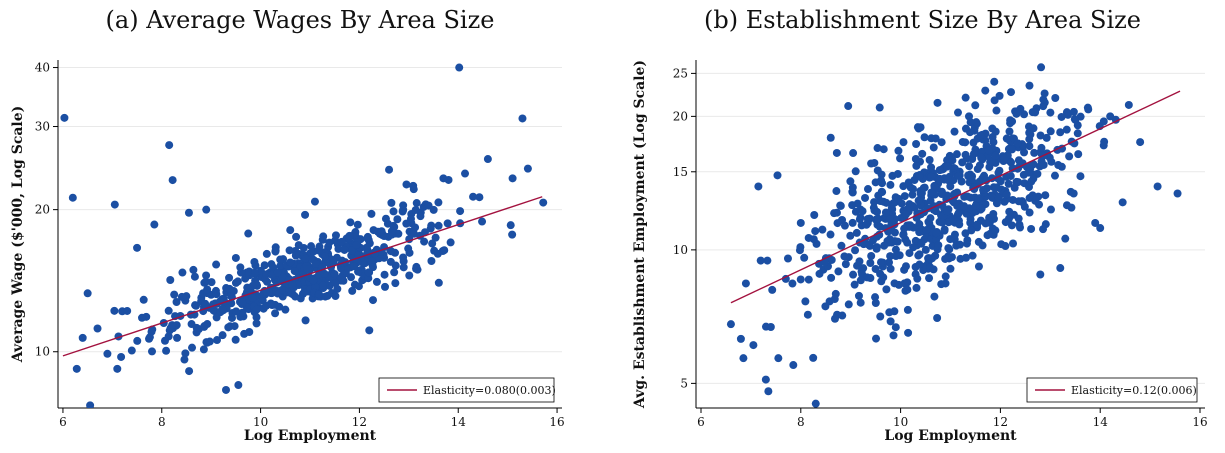 The width and height of the screenshot is (1225, 453). Describe the element at coordinates (42, 68) in the screenshot. I see `y-tick-label: 40` at that location.